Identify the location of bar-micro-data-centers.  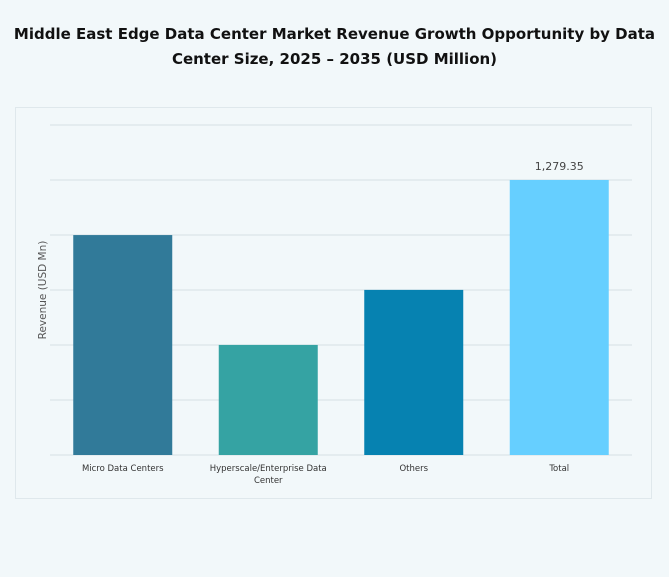
(123, 345).